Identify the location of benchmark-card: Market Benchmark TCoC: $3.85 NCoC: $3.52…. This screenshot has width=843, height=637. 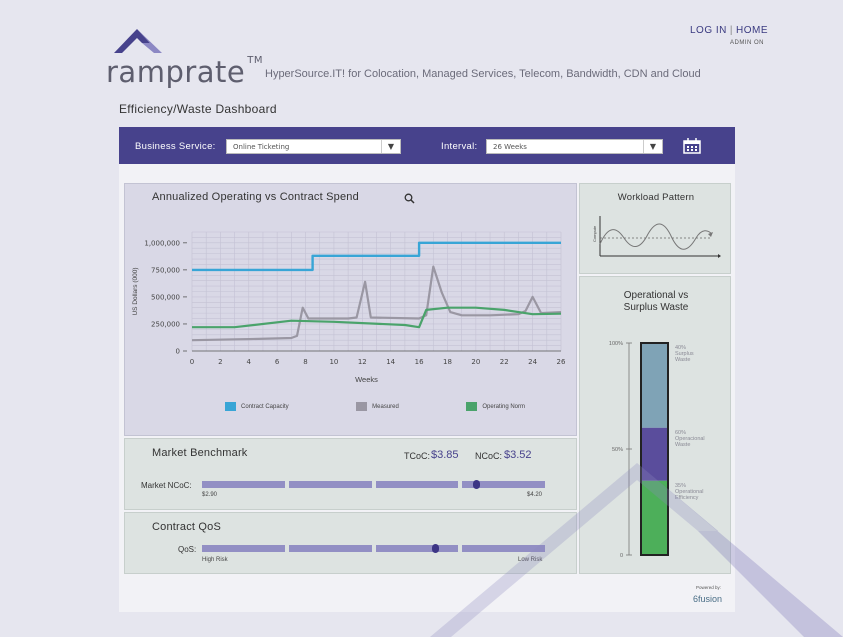
(350, 474).